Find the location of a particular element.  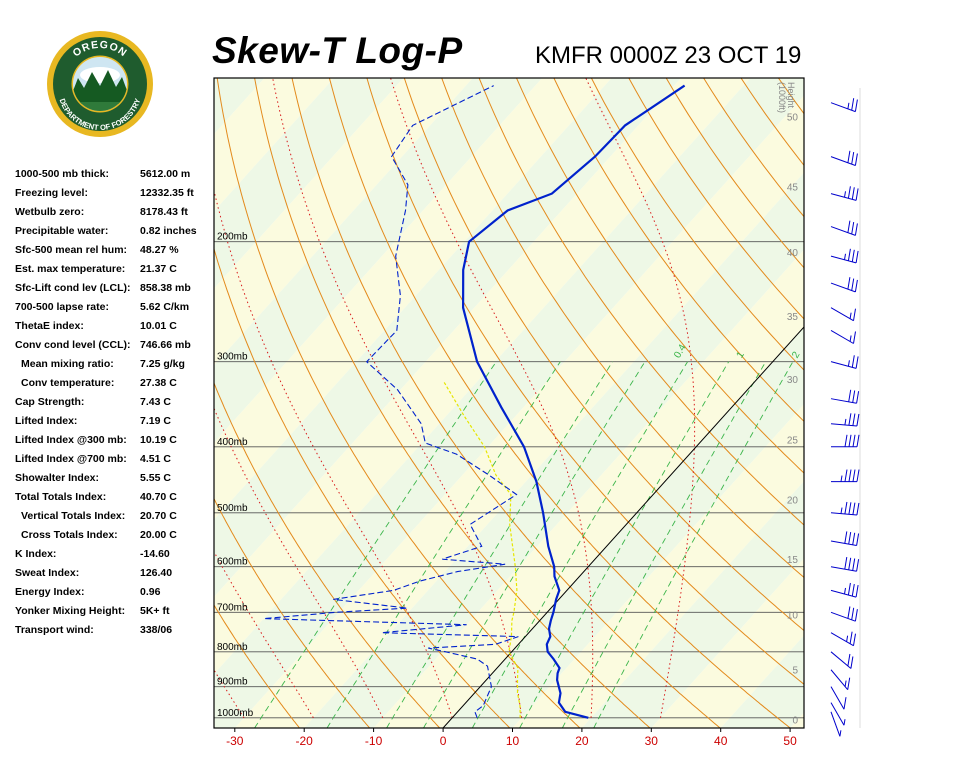

pressure-label: 900mb is located at coordinates (232, 682).